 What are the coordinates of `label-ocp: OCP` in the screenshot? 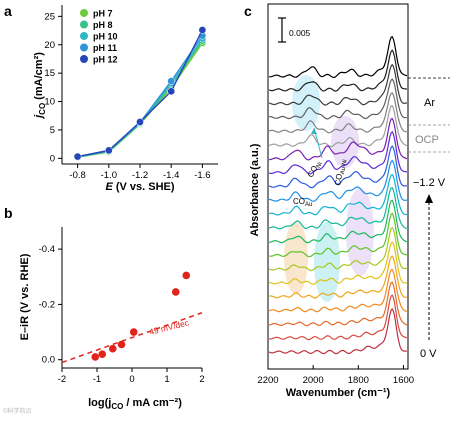 It's located at (427, 140).